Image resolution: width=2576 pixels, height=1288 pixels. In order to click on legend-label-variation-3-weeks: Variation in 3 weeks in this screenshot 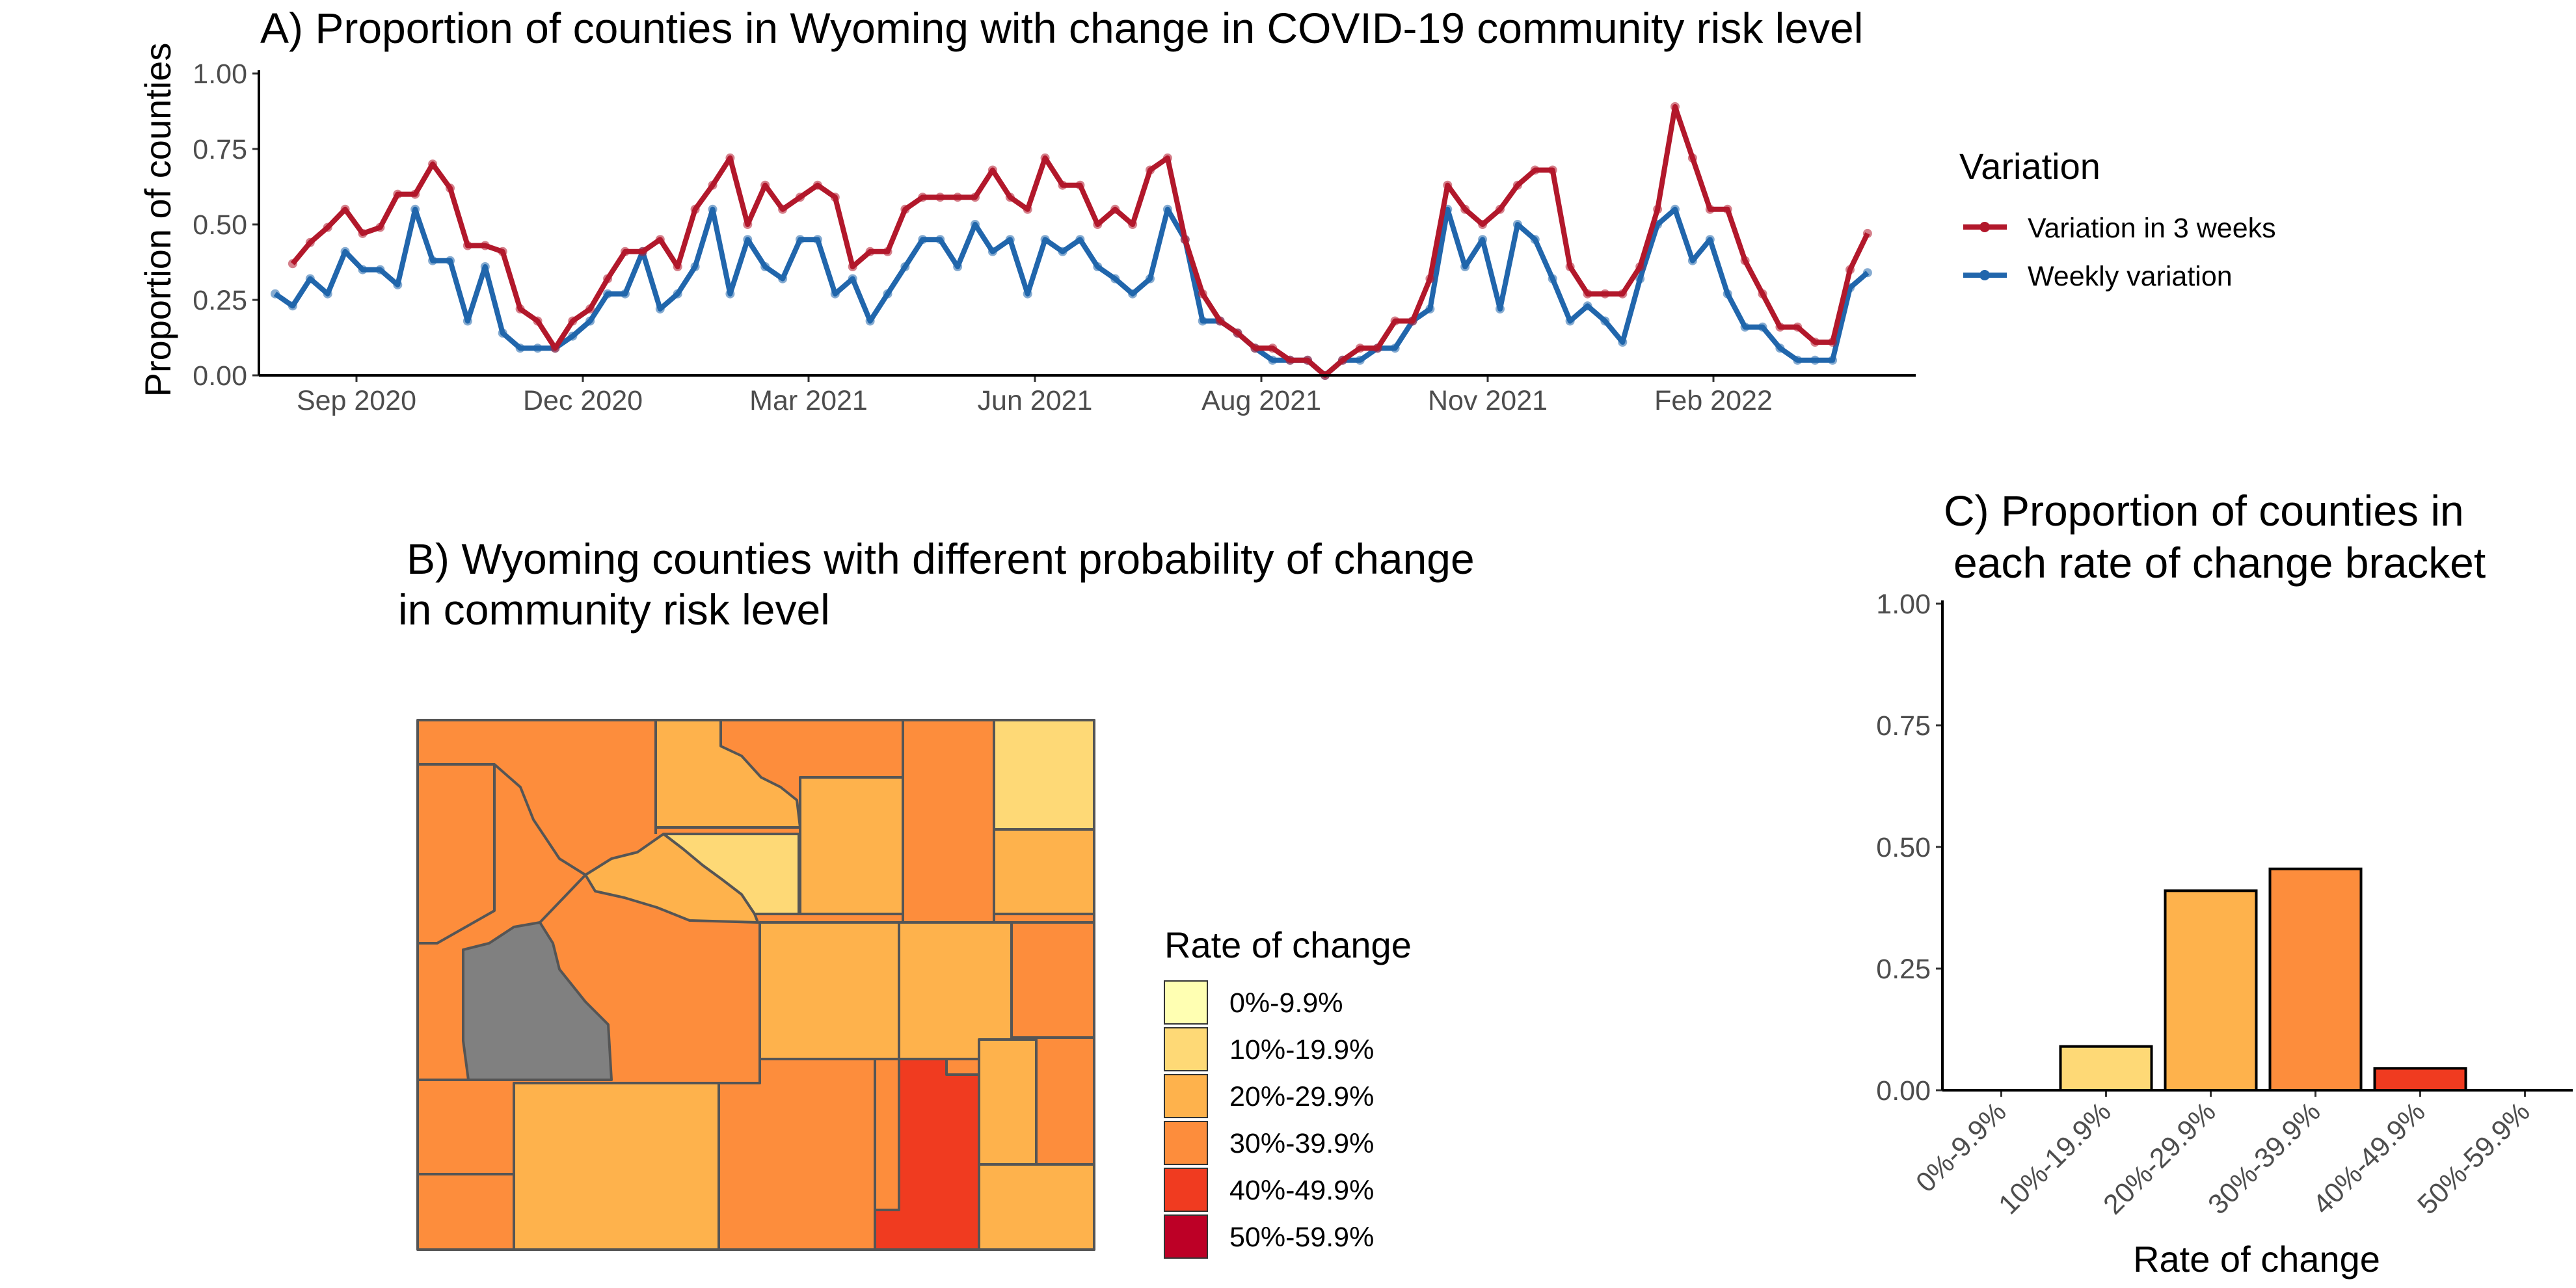, I will do `click(2152, 228)`.